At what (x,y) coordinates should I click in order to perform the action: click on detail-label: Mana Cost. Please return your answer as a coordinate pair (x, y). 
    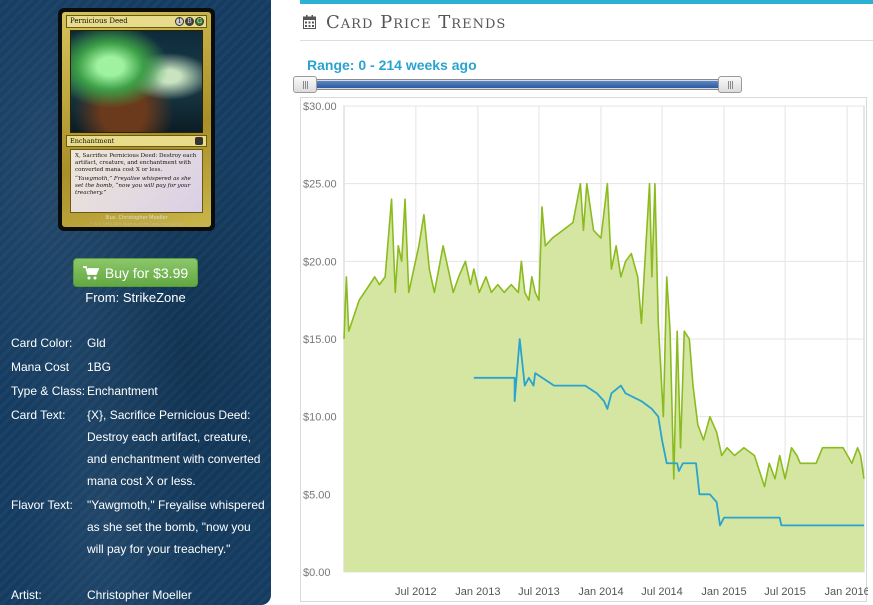
    Looking at the image, I should click on (40, 367).